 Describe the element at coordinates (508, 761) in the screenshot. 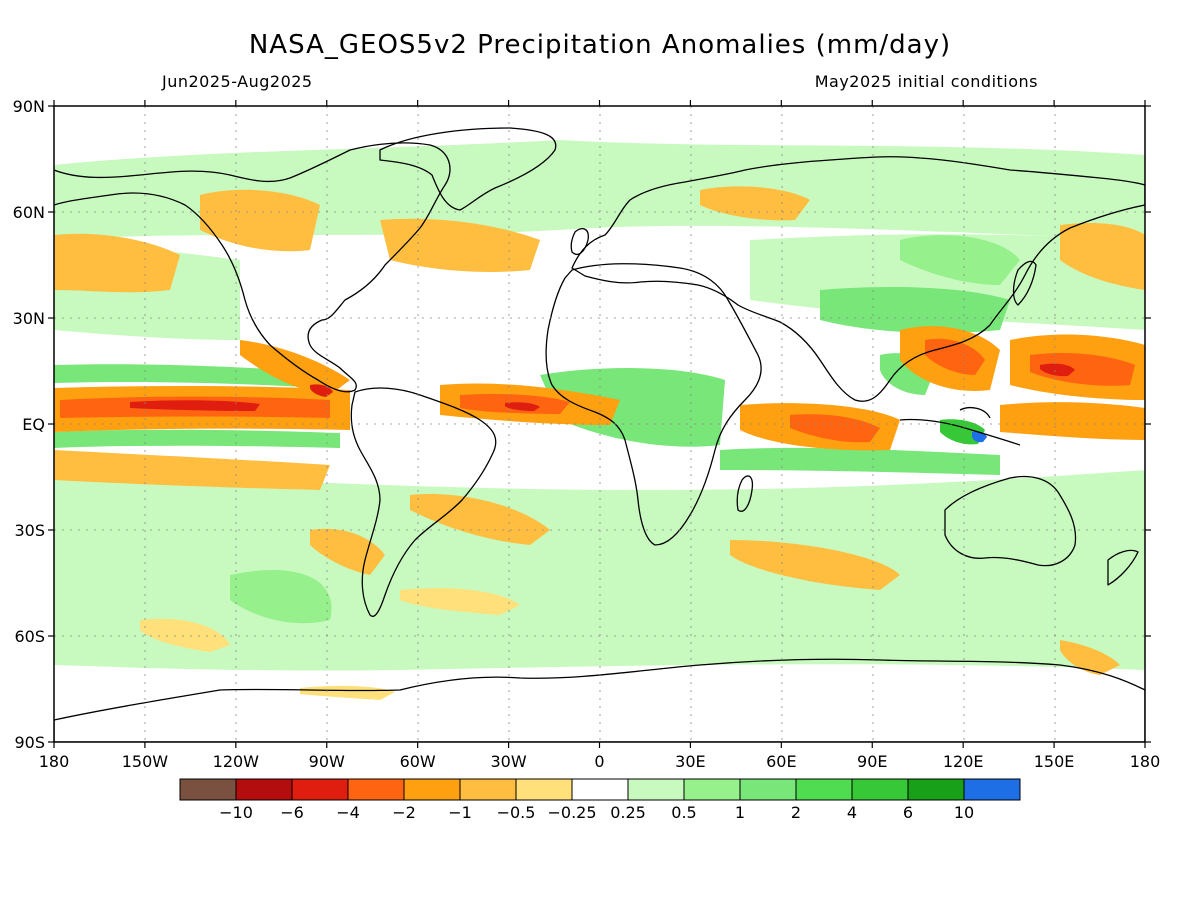

I see `x-tick-label: 30W` at that location.